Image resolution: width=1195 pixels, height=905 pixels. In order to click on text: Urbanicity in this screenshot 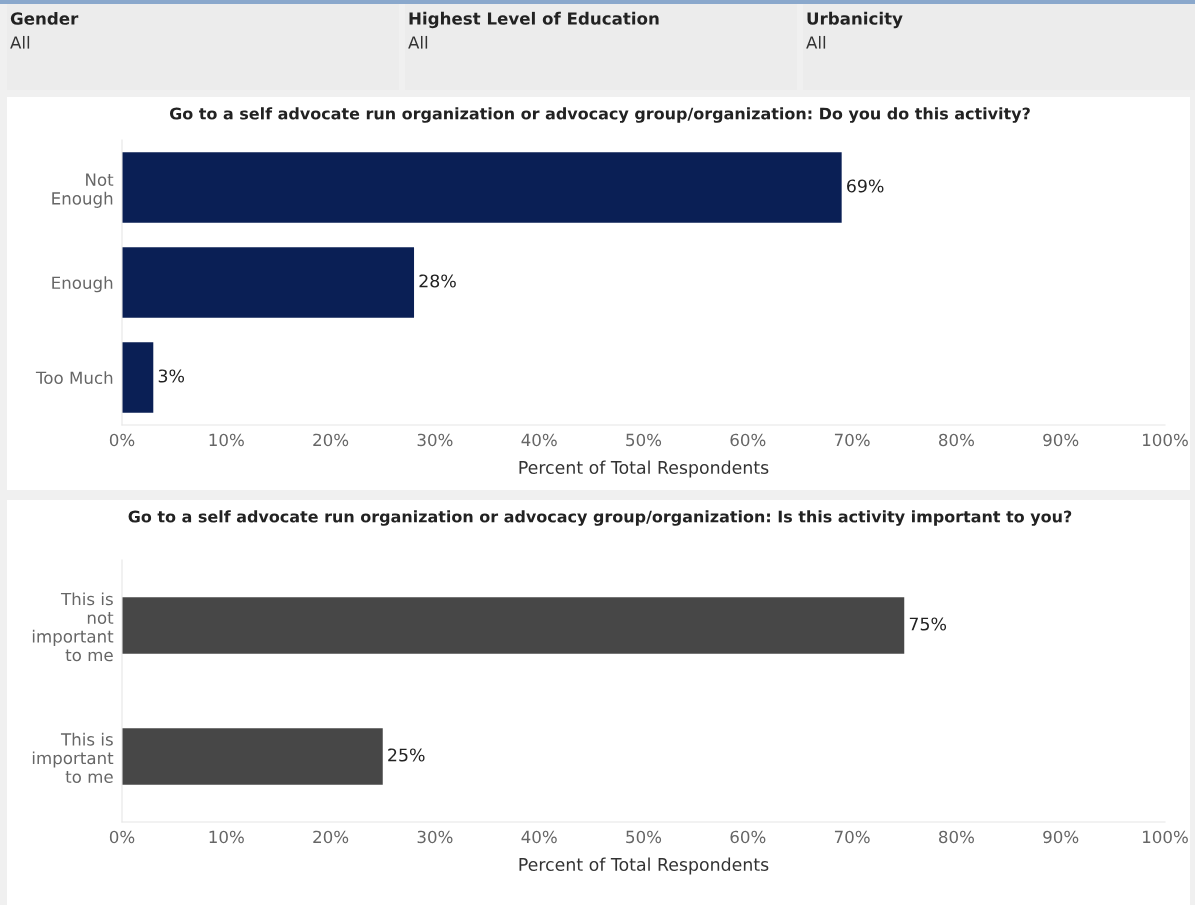, I will do `click(855, 20)`.